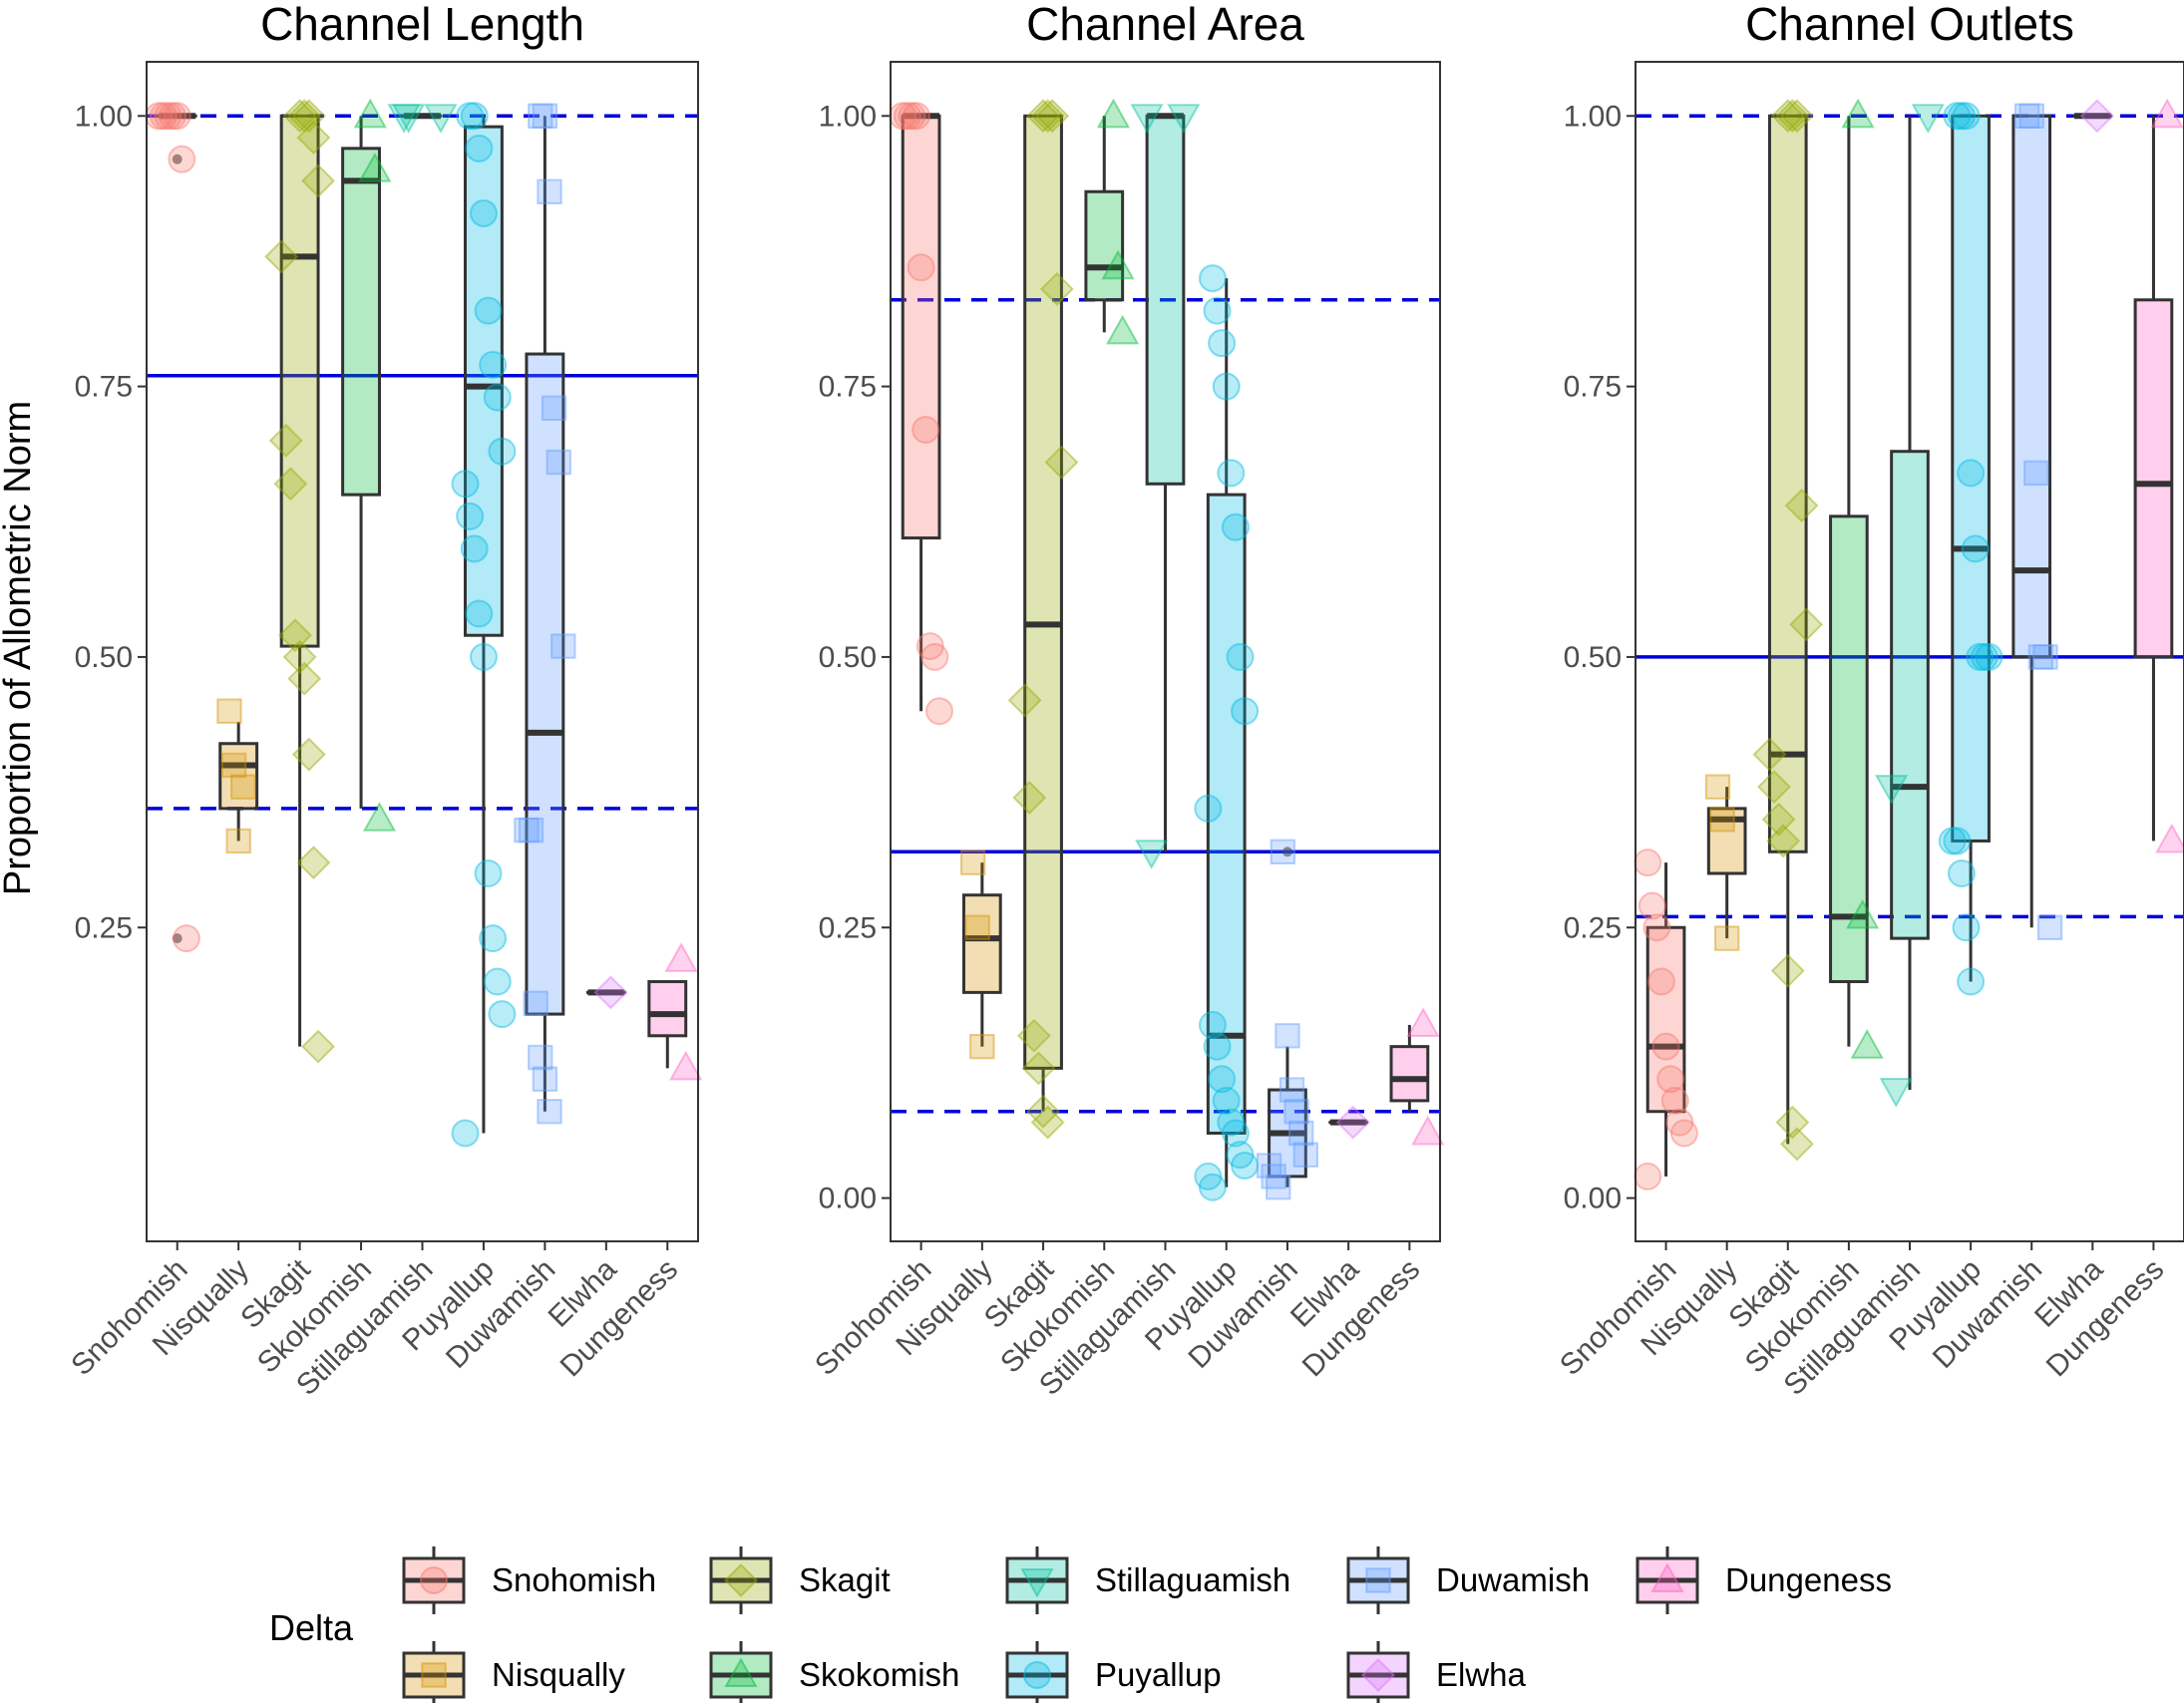  Describe the element at coordinates (1165, 25) in the screenshot. I see `panel-title: Channel Area` at that location.